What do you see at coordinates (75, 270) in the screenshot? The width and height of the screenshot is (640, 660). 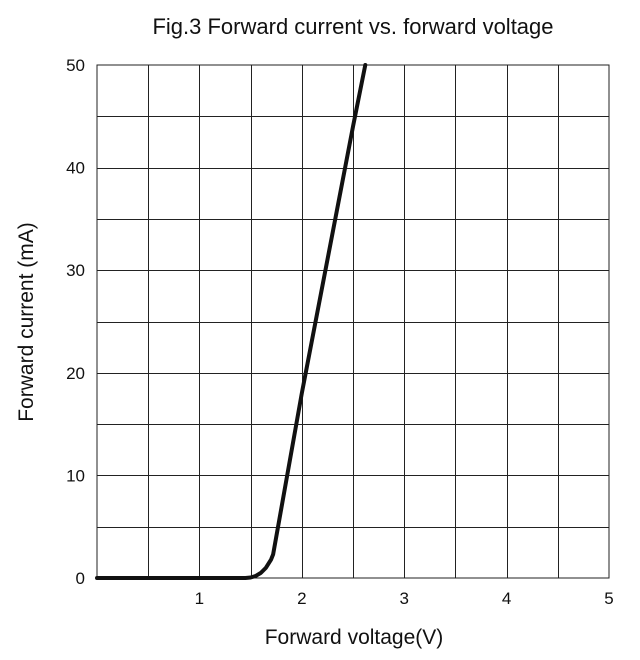 I see `y-tick-label: 30` at bounding box center [75, 270].